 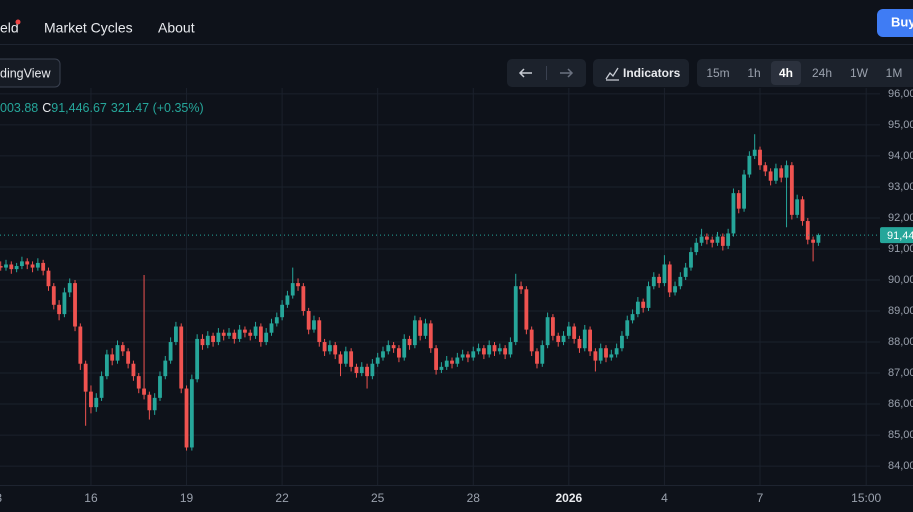 I want to click on timeframe-button: 1W, so click(x=859, y=73).